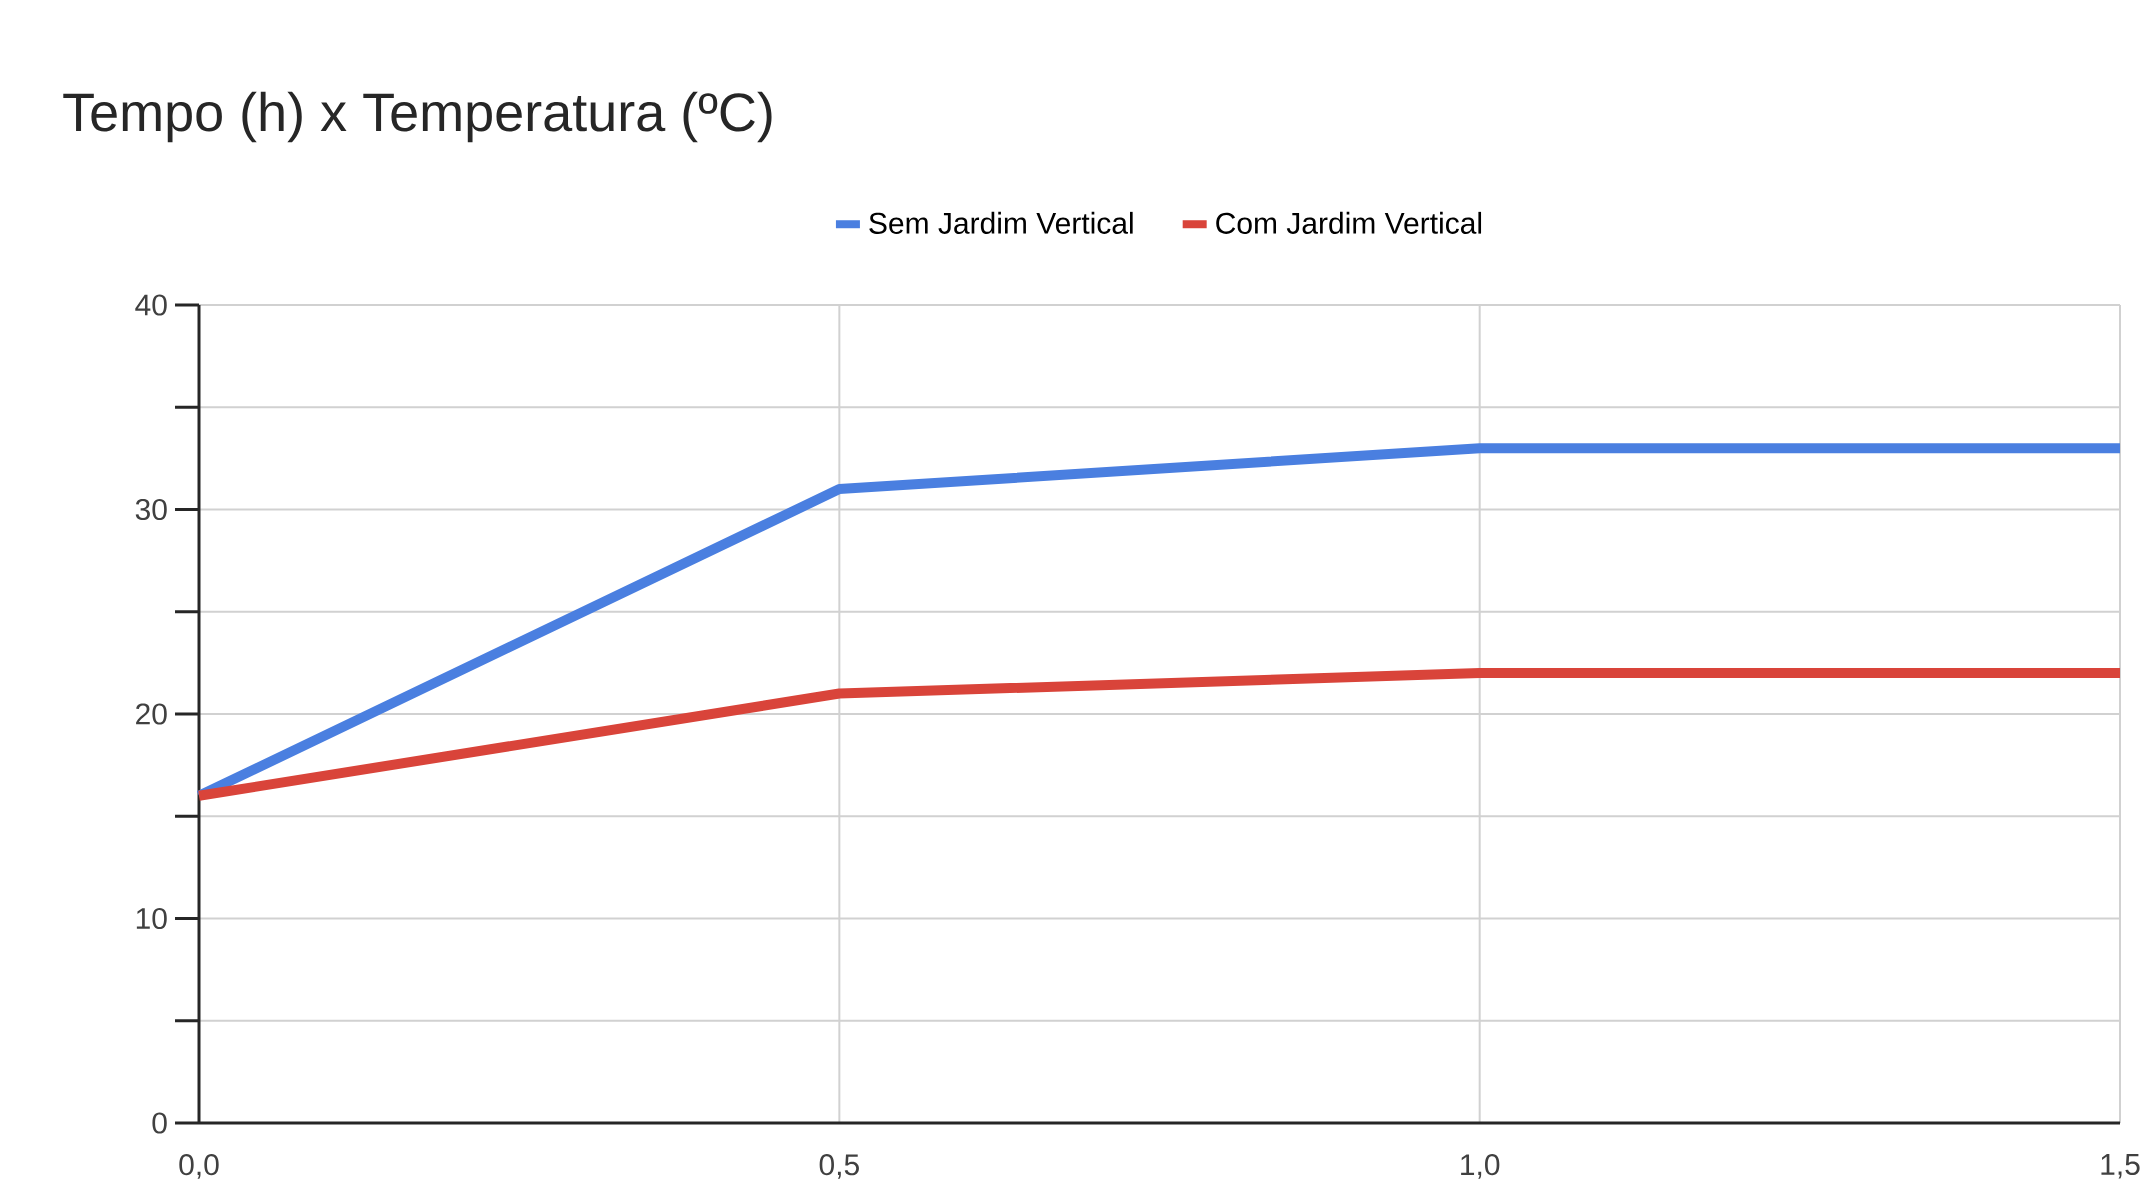 The height and width of the screenshot is (1190, 2152). I want to click on y-tick-label: 20, so click(151, 714).